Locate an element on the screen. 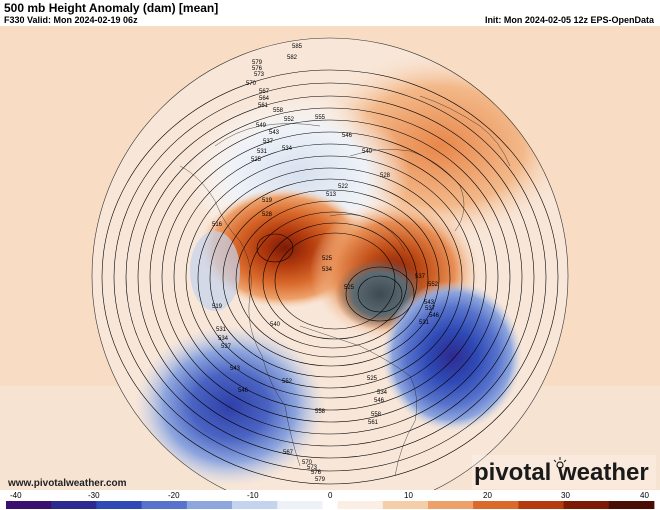  map-title: 500 mb Height Anomaly (dam) [mean] is located at coordinates (111, 8).